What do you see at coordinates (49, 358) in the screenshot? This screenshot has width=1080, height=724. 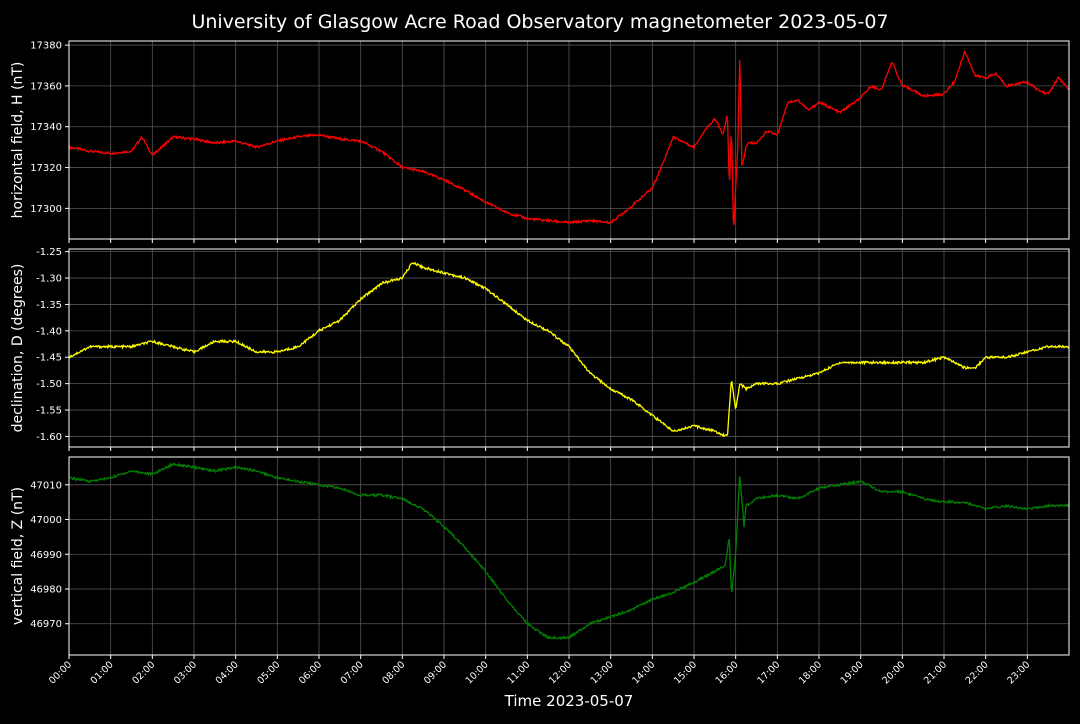 I see `y-tick-label: -1.45` at bounding box center [49, 358].